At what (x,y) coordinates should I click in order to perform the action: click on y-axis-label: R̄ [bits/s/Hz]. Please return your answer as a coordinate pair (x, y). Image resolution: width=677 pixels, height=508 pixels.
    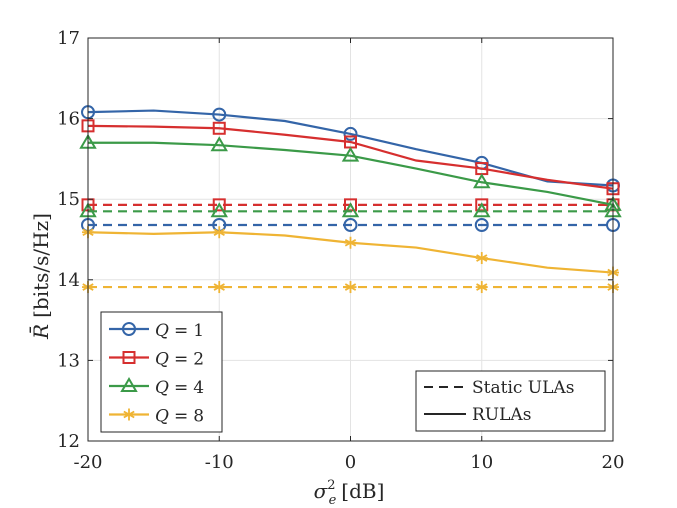
    Looking at the image, I should click on (40, 276).